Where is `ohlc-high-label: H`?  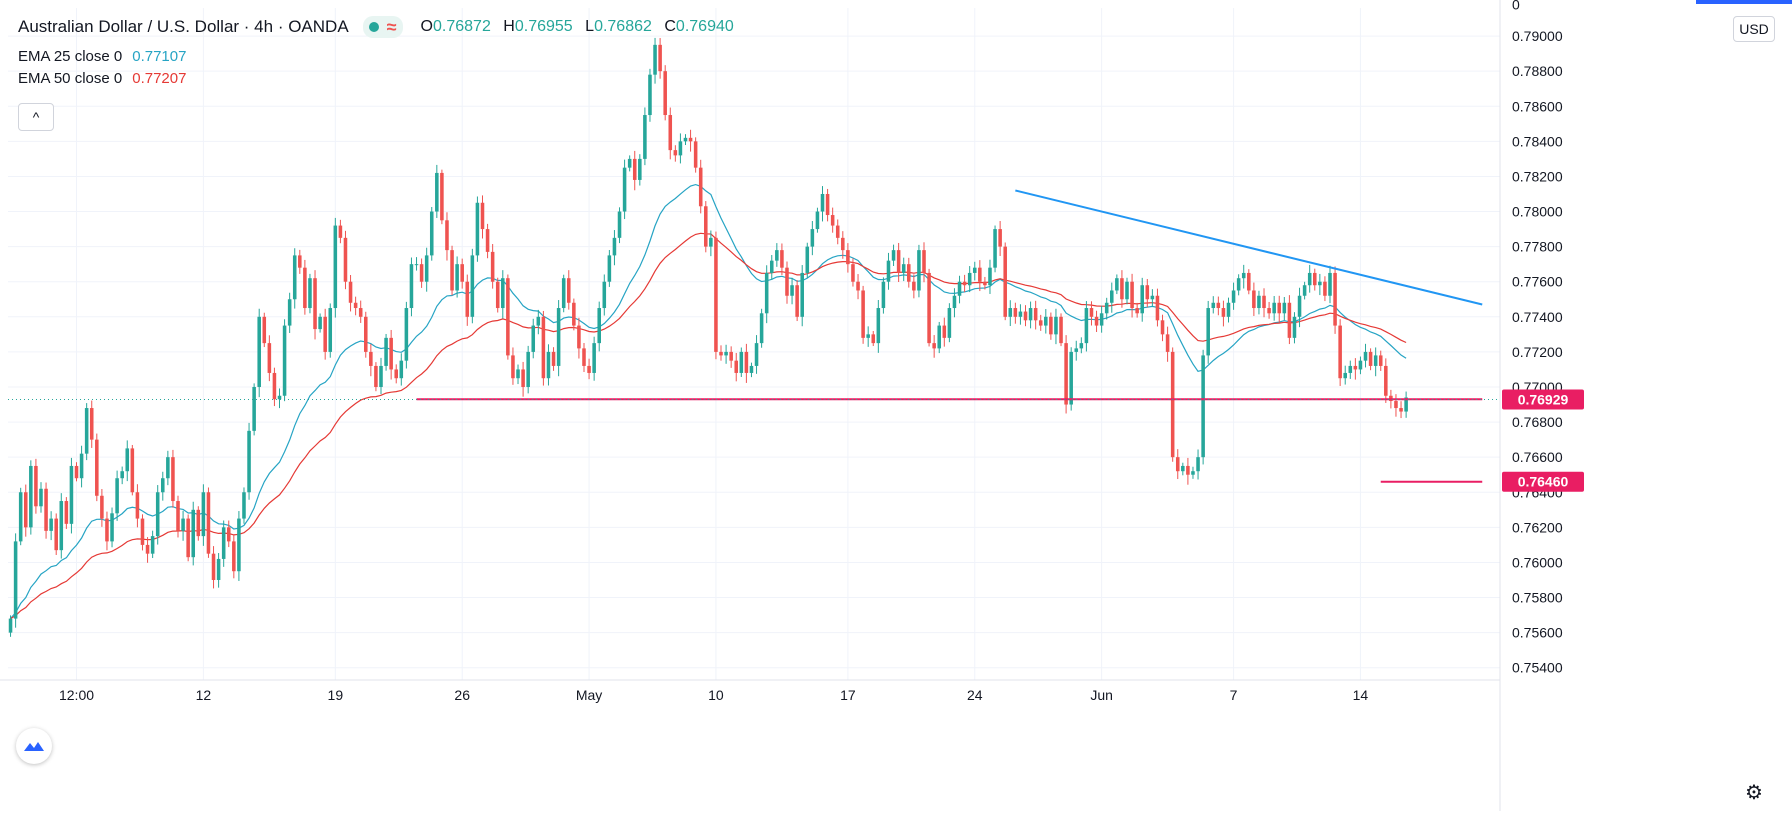
ohlc-high-label: H is located at coordinates (509, 26).